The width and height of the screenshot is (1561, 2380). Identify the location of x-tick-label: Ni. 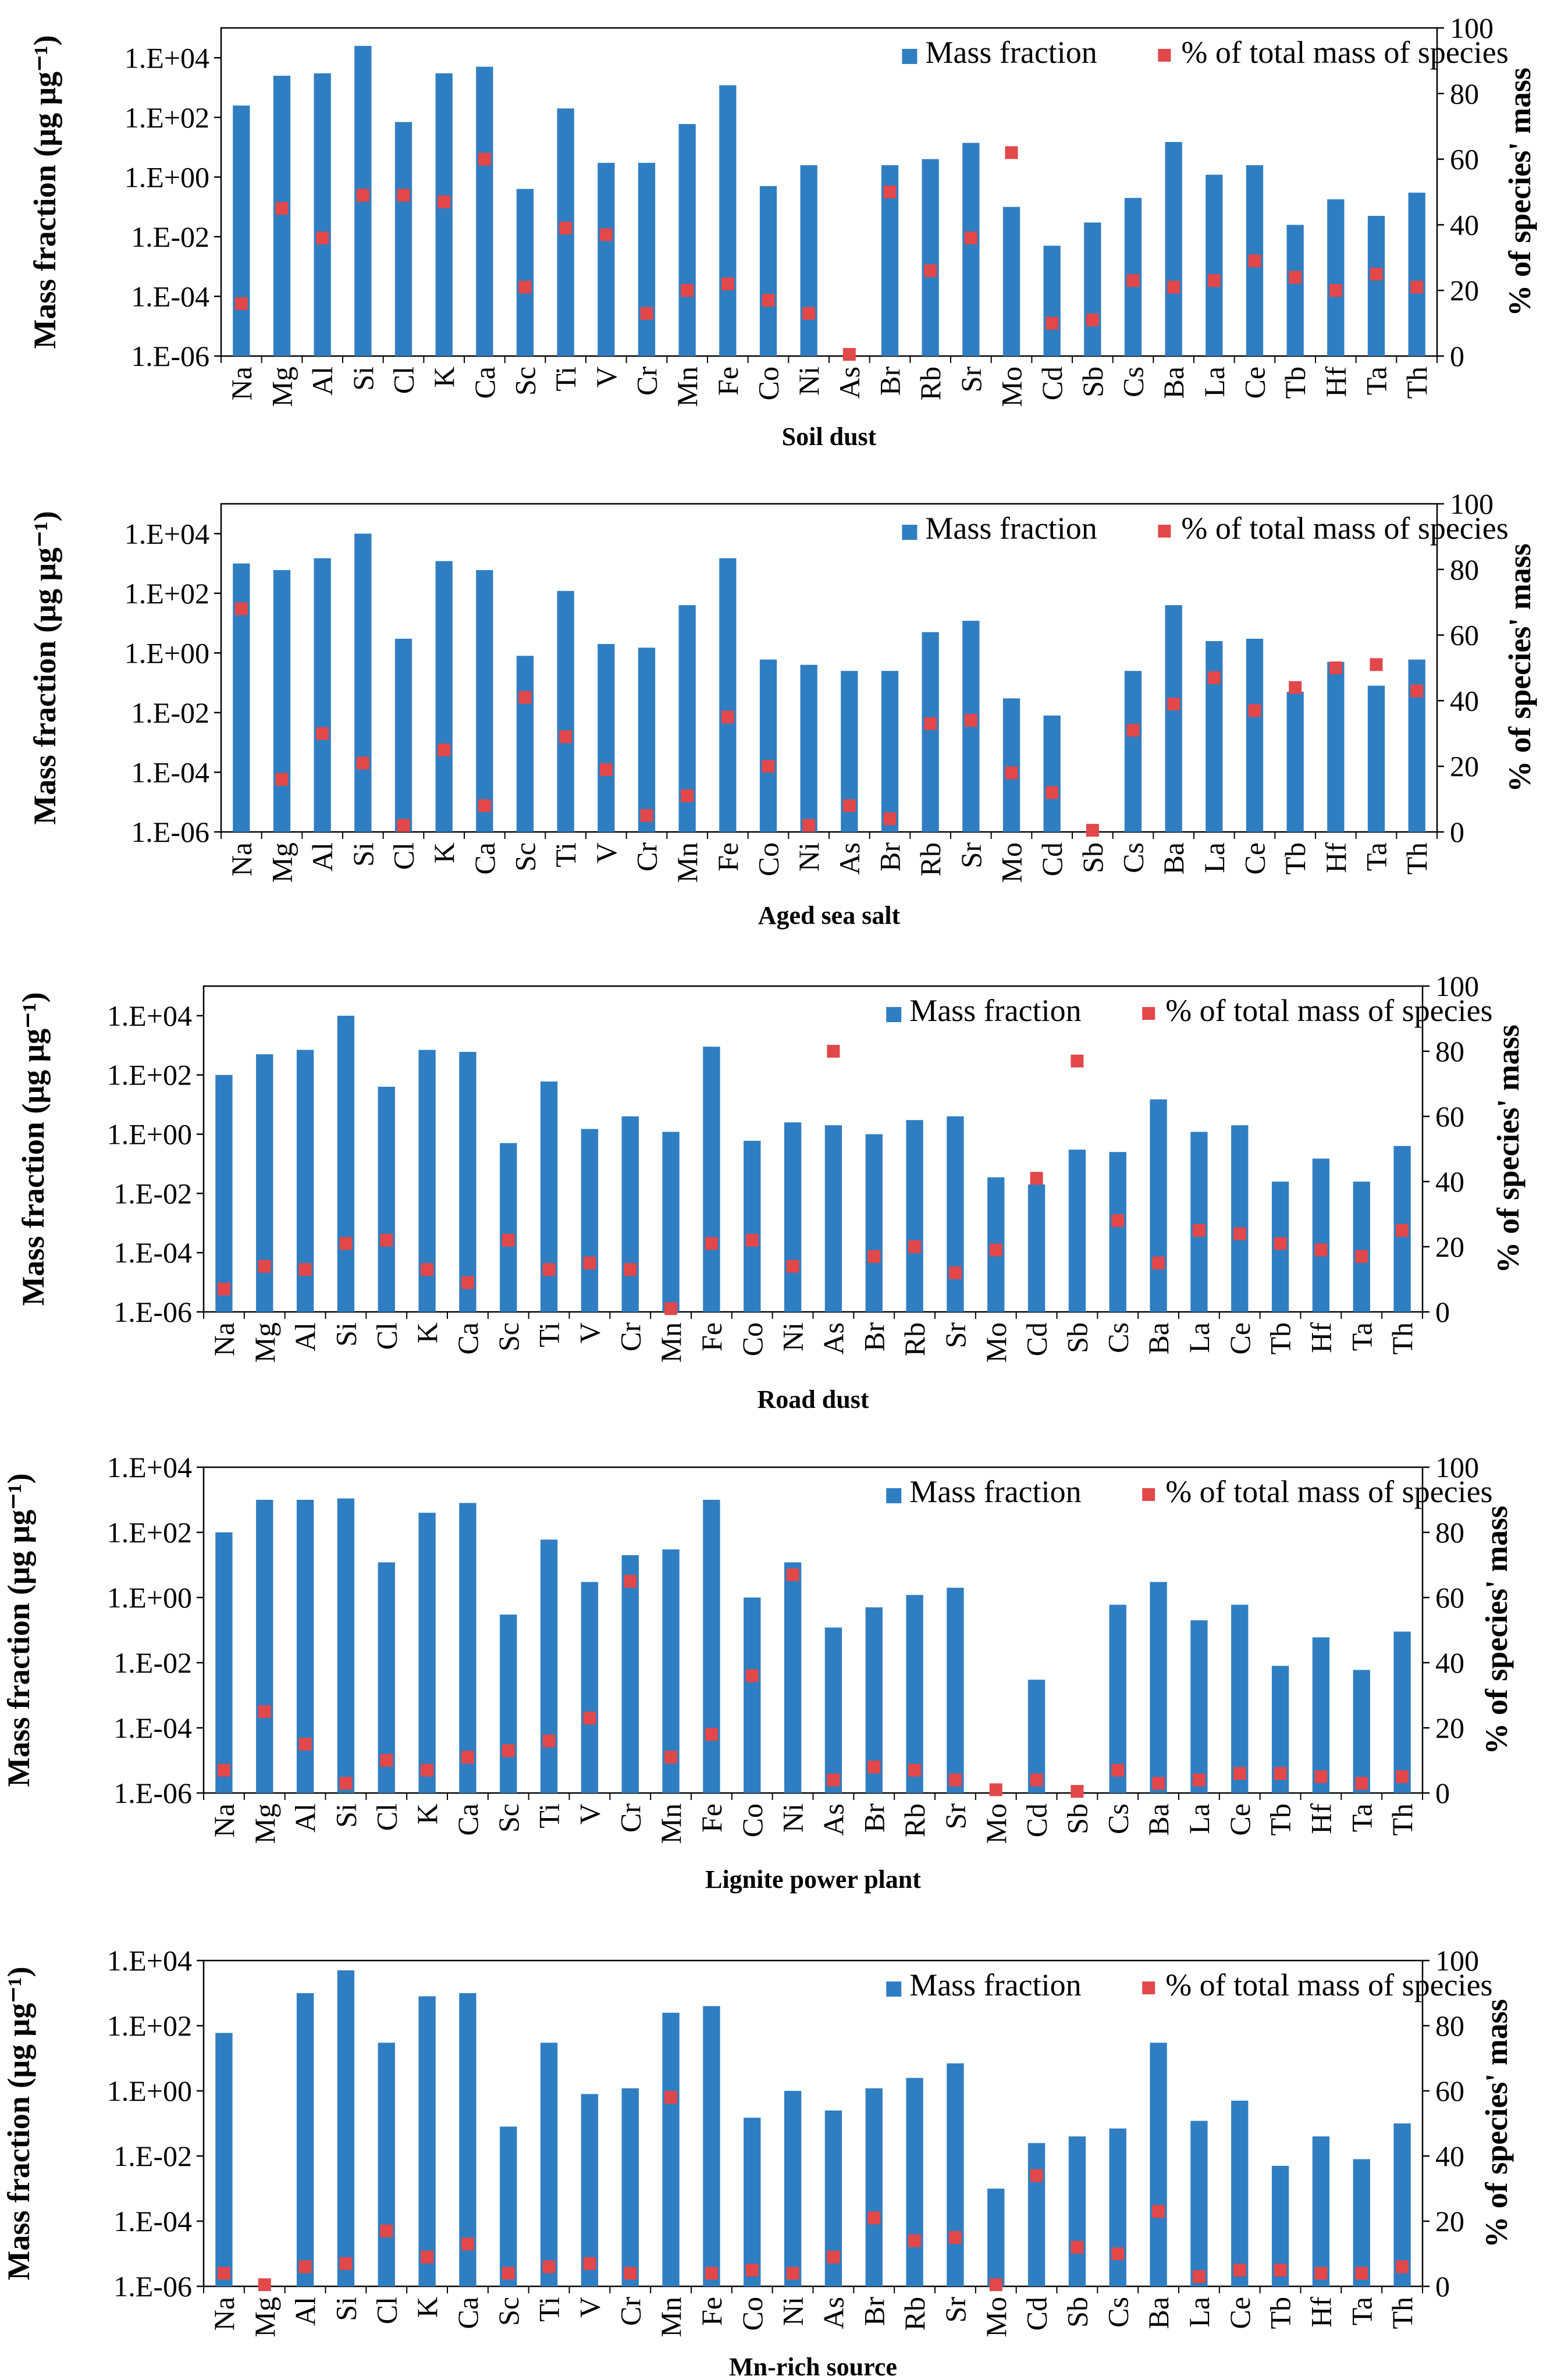
(808, 856).